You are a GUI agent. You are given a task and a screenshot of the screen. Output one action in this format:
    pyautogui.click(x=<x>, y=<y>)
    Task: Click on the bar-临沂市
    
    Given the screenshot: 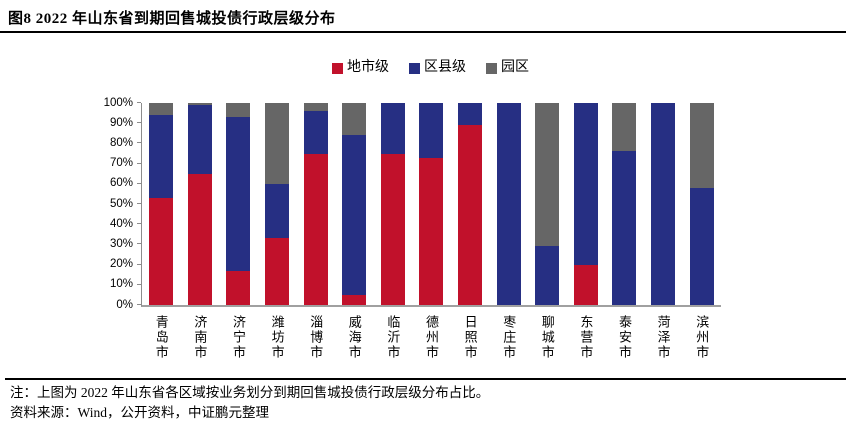 What is the action you would take?
    pyautogui.click(x=392, y=204)
    